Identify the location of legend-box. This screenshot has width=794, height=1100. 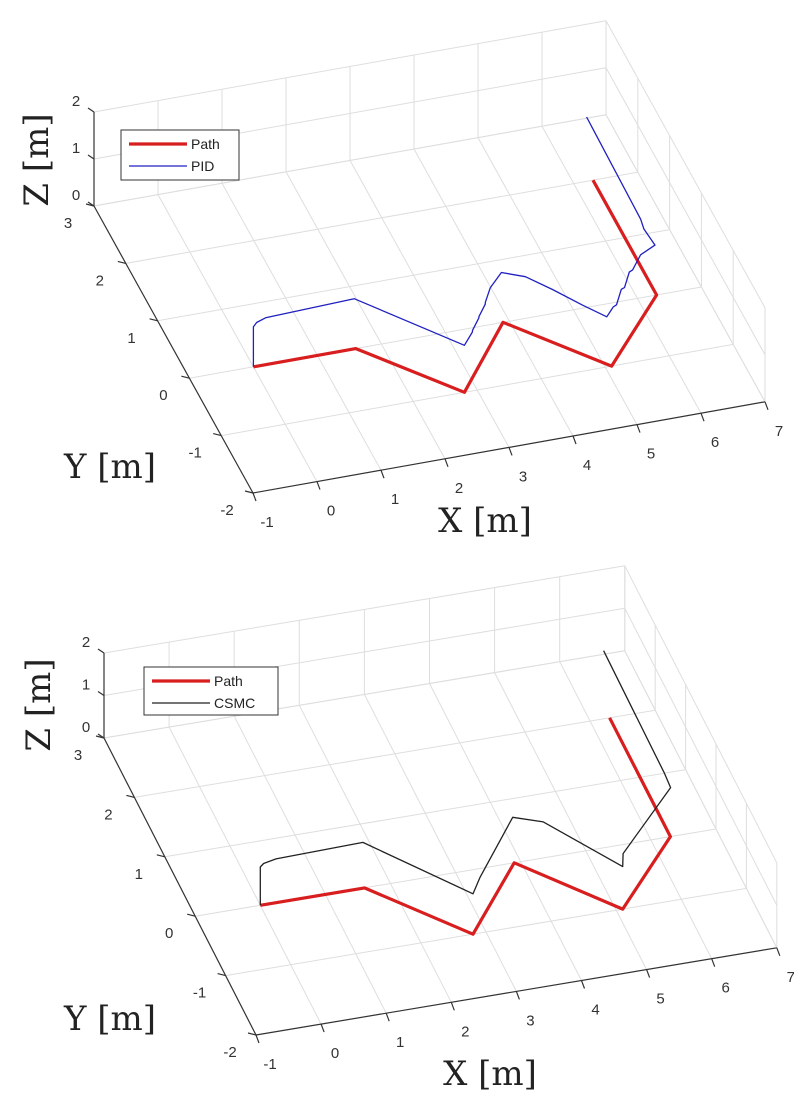
(180, 155).